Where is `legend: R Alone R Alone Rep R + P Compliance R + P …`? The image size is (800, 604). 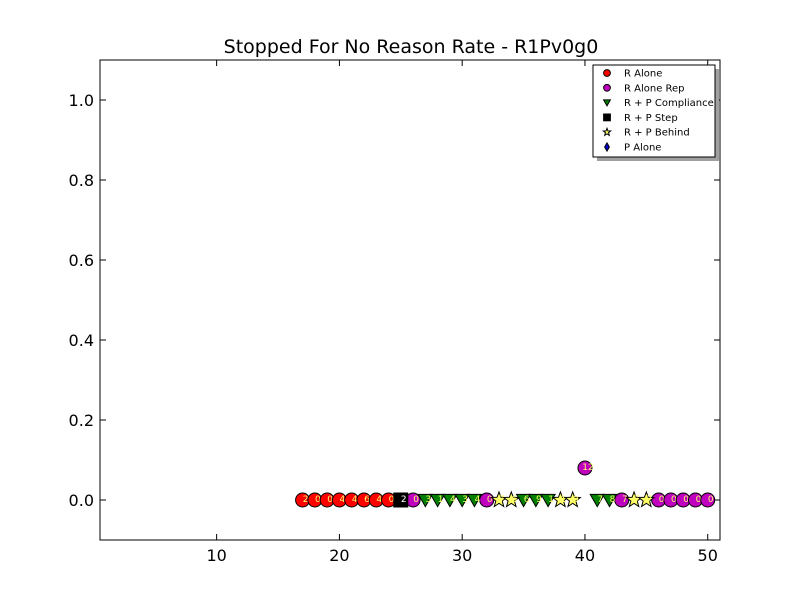 legend: R Alone R Alone Rep R + P Compliance R + P … is located at coordinates (655, 112).